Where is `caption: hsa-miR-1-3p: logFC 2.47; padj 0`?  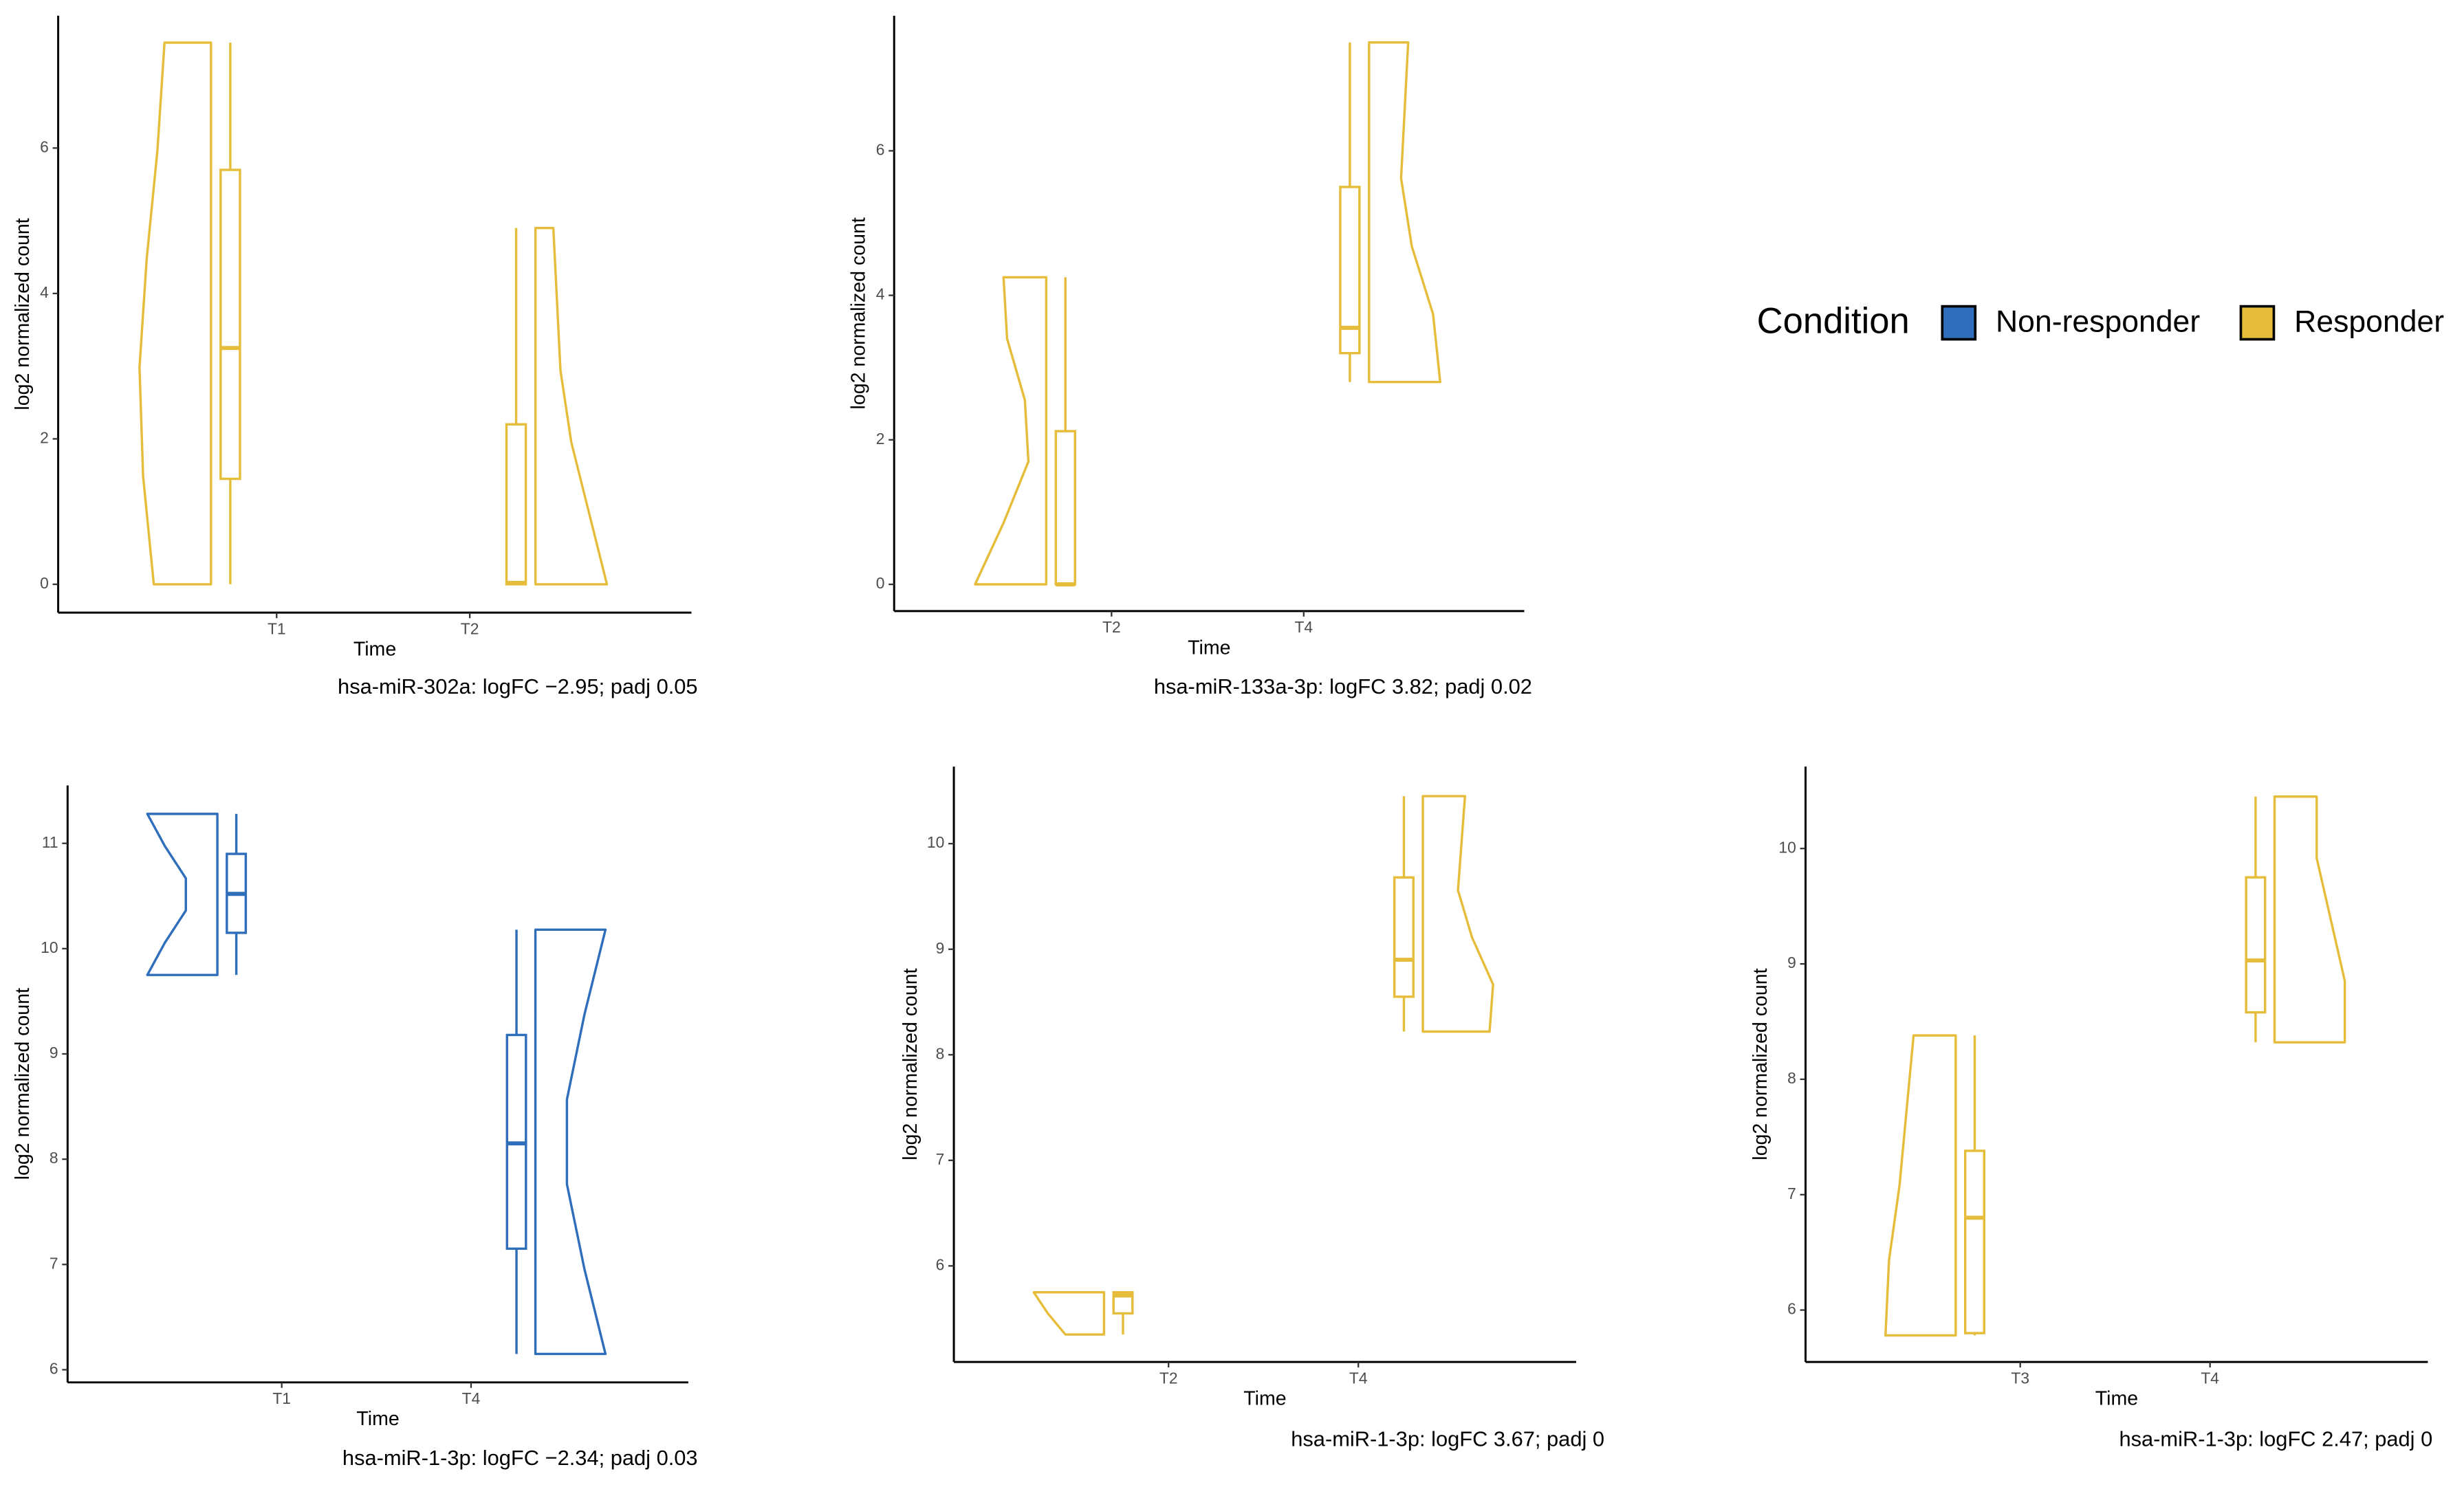 caption: hsa-miR-1-3p: logFC 2.47; padj 0 is located at coordinates (2276, 1439).